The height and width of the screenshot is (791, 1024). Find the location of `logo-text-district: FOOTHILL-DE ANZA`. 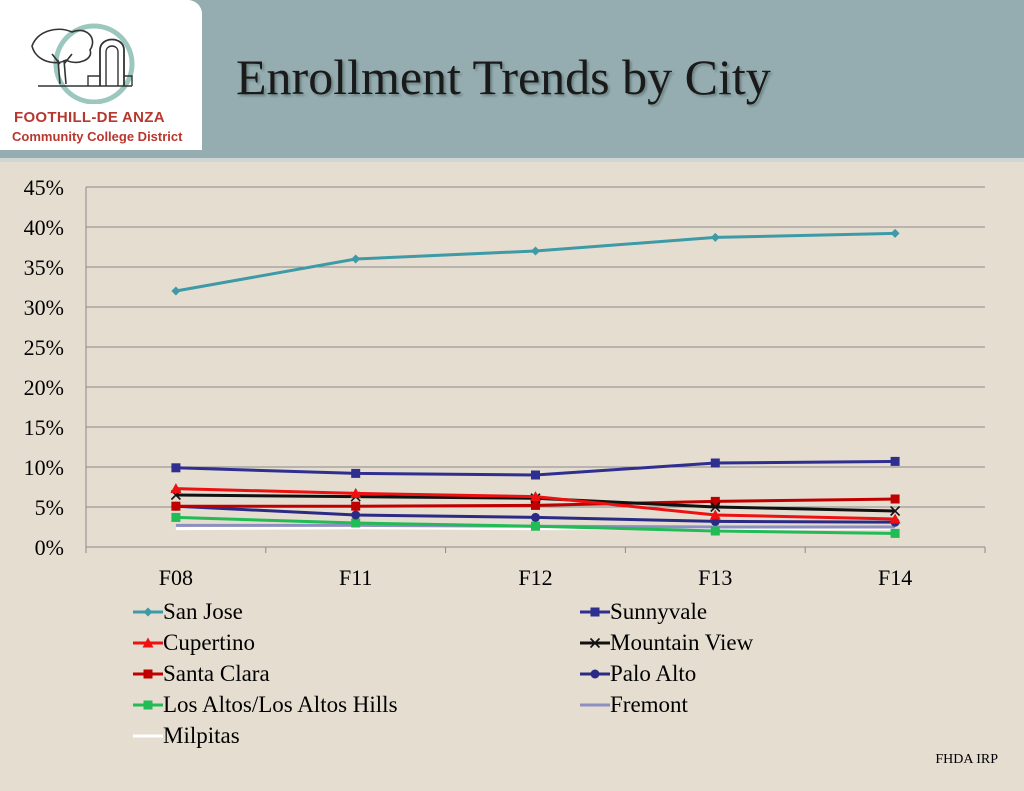

logo-text-district: FOOTHILL-DE ANZA is located at coordinates (89, 117).